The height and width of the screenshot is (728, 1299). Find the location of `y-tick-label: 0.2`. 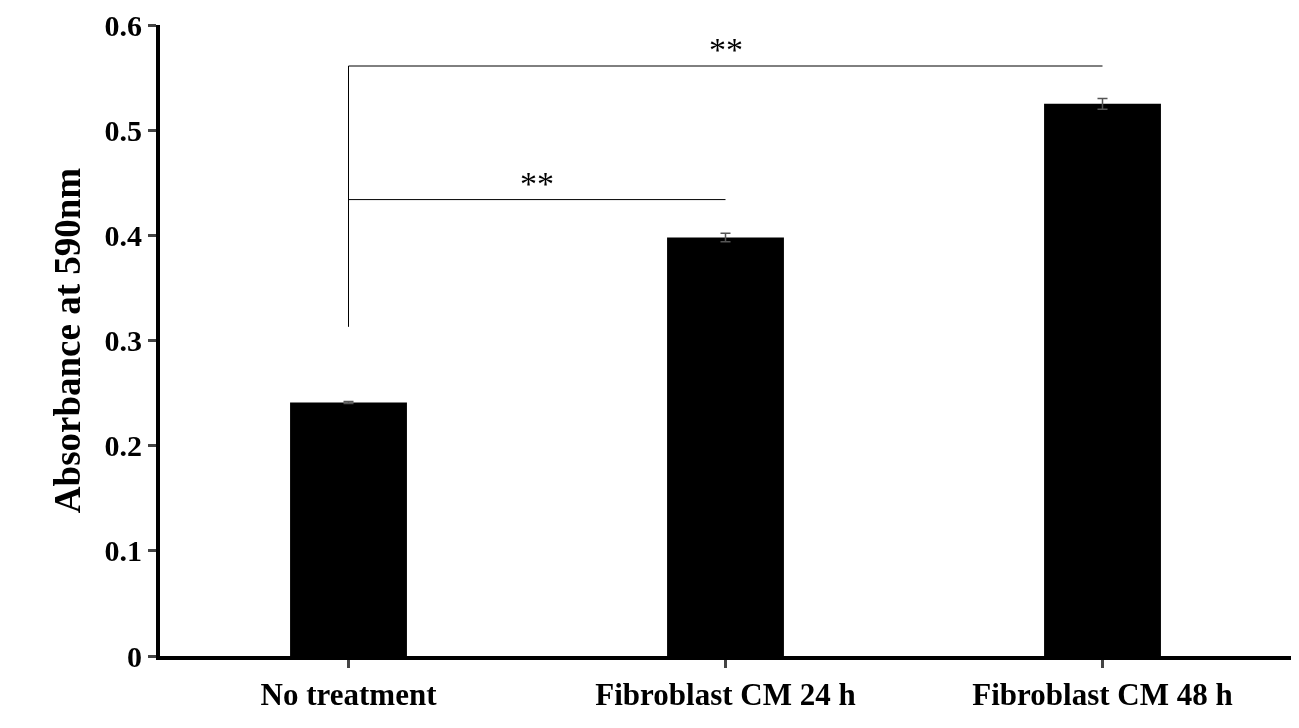

y-tick-label: 0.2 is located at coordinates (123, 446).